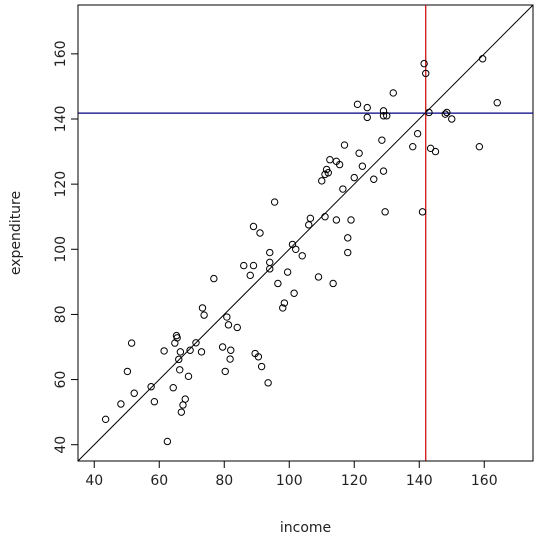 Image resolution: width=540 pixels, height=545 pixels. I want to click on y-tick-label: 160, so click(61, 53).